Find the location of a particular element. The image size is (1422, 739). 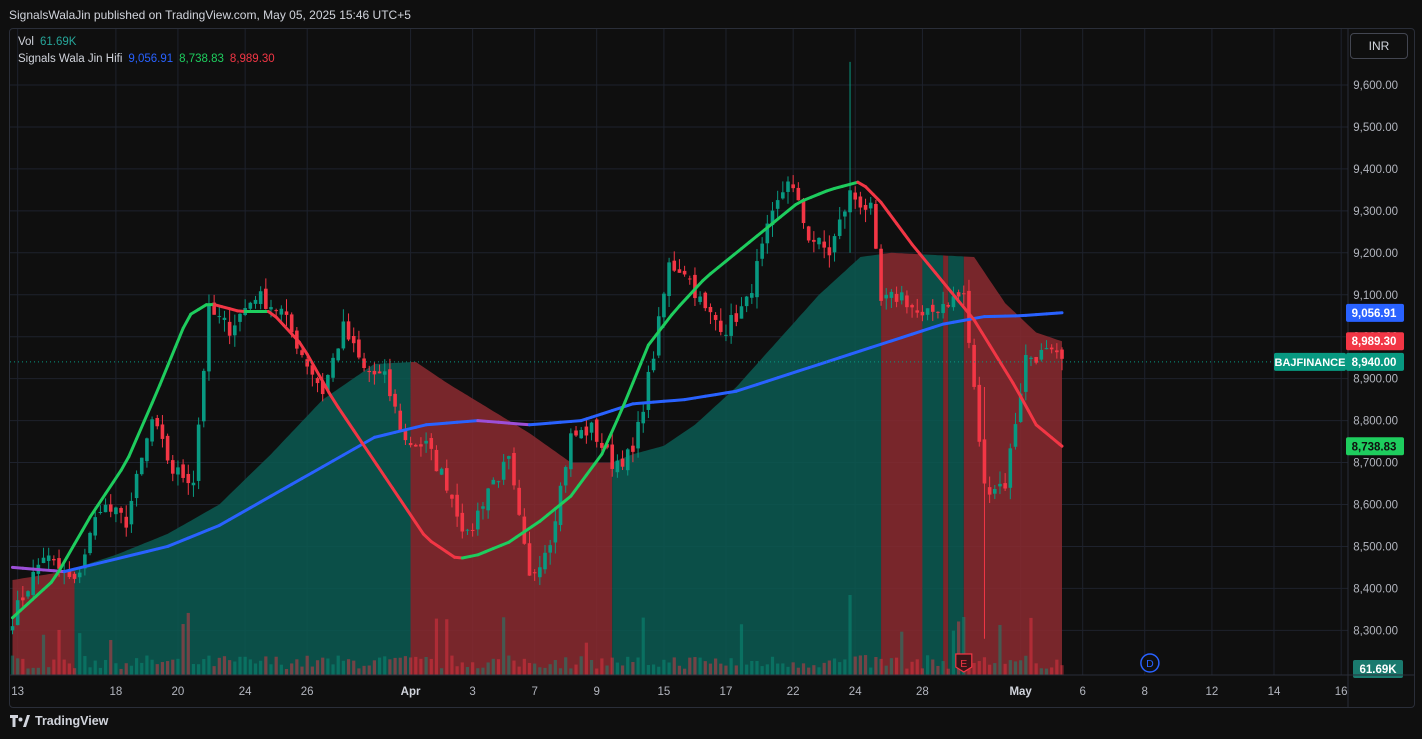

price-tick-label: 8,300.00 is located at coordinates (1375, 631).